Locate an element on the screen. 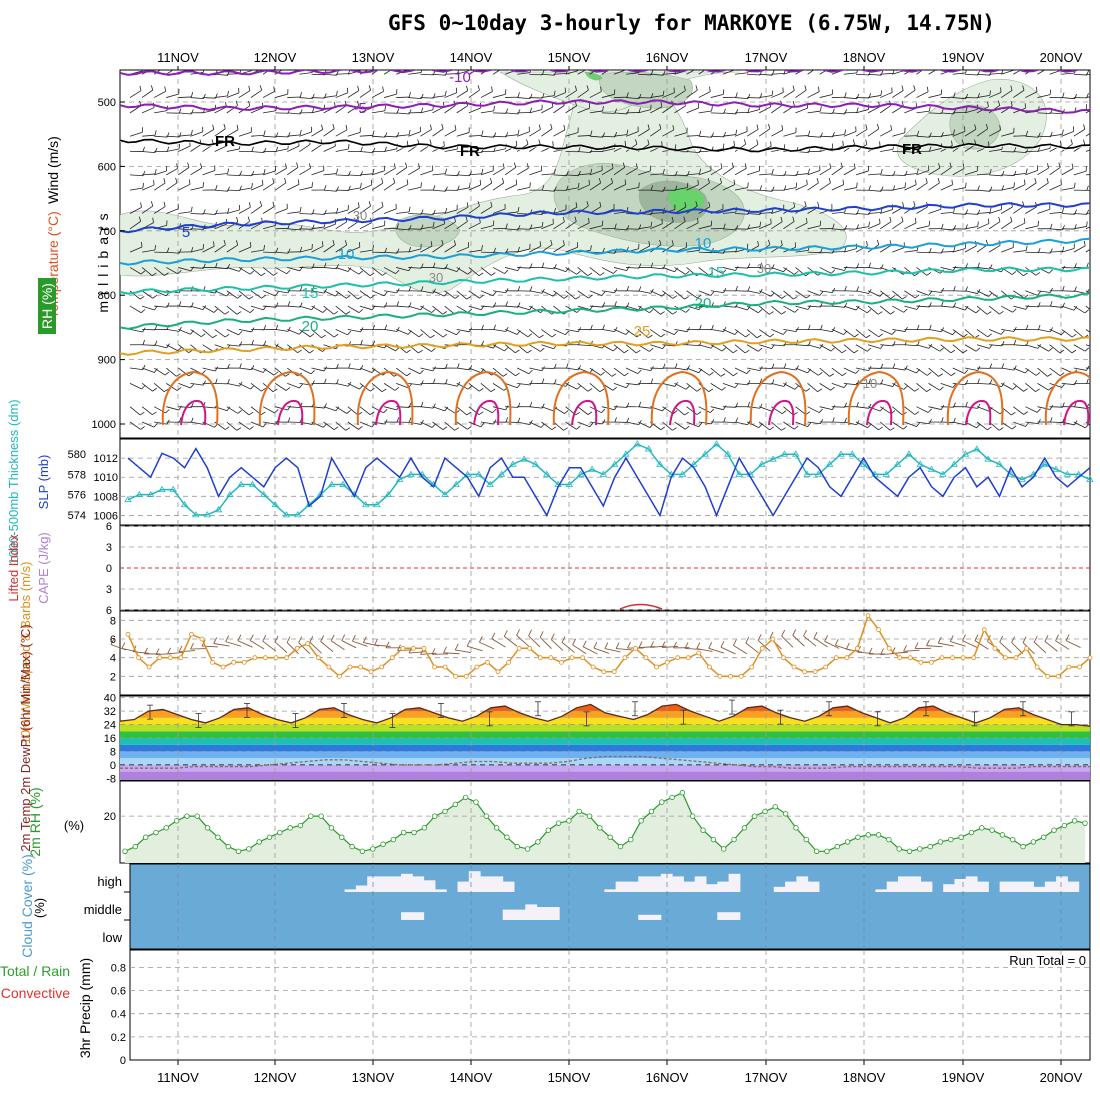  thickness-line-point is located at coordinates (411, 473).